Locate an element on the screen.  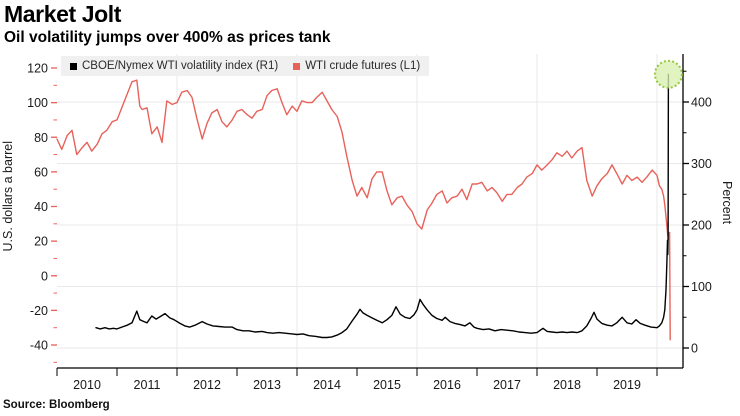
right-tick-label: 400 is located at coordinates (701, 103).